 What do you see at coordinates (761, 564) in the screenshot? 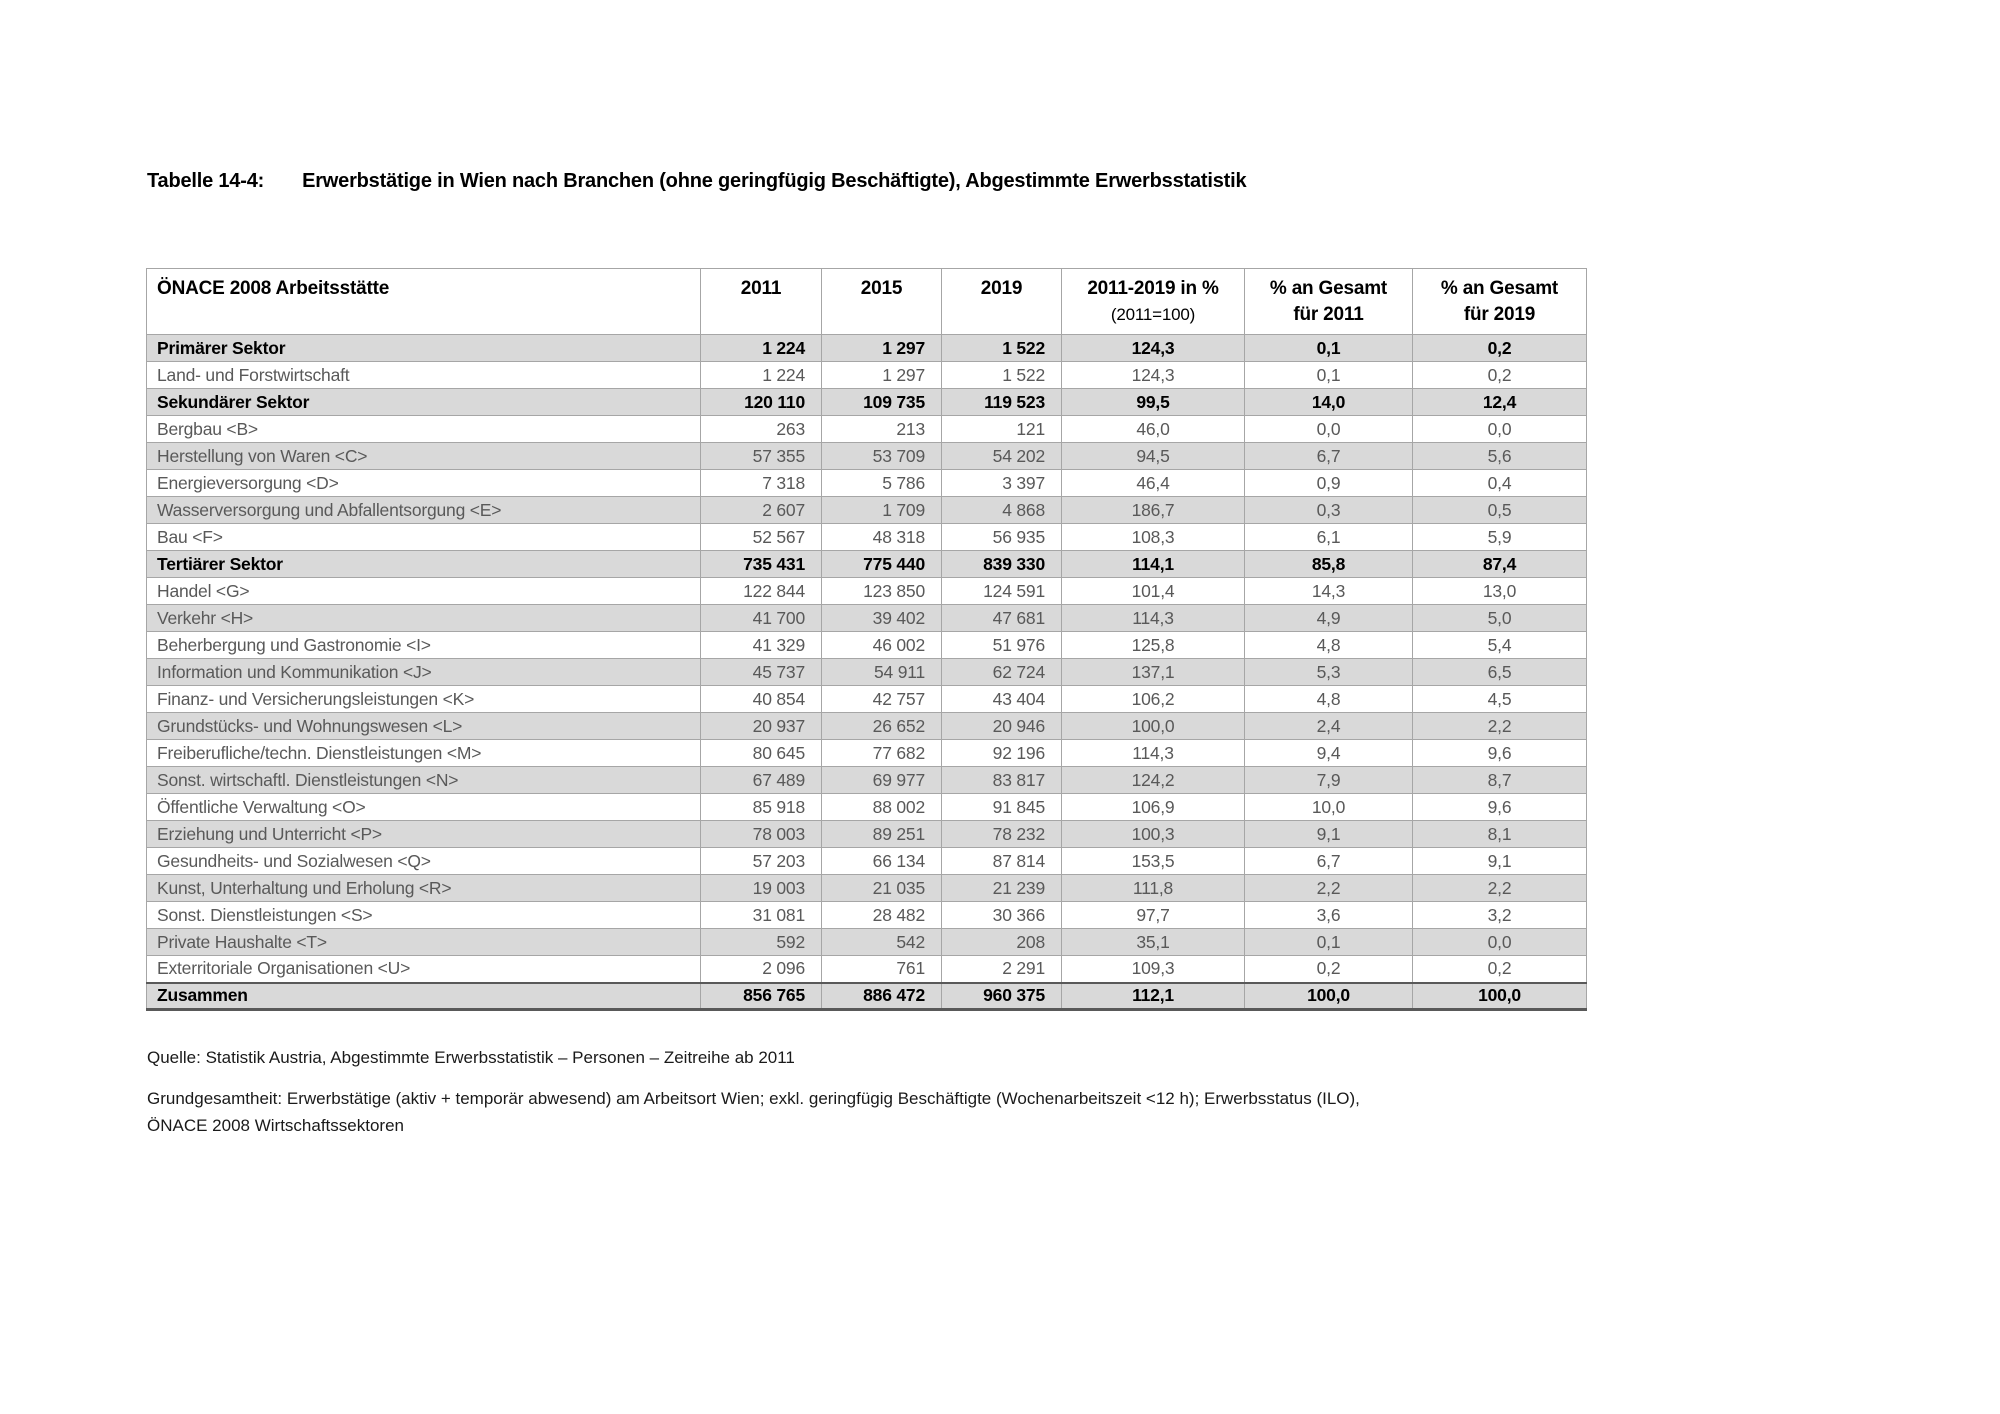
I see `row-value: 735 431` at bounding box center [761, 564].